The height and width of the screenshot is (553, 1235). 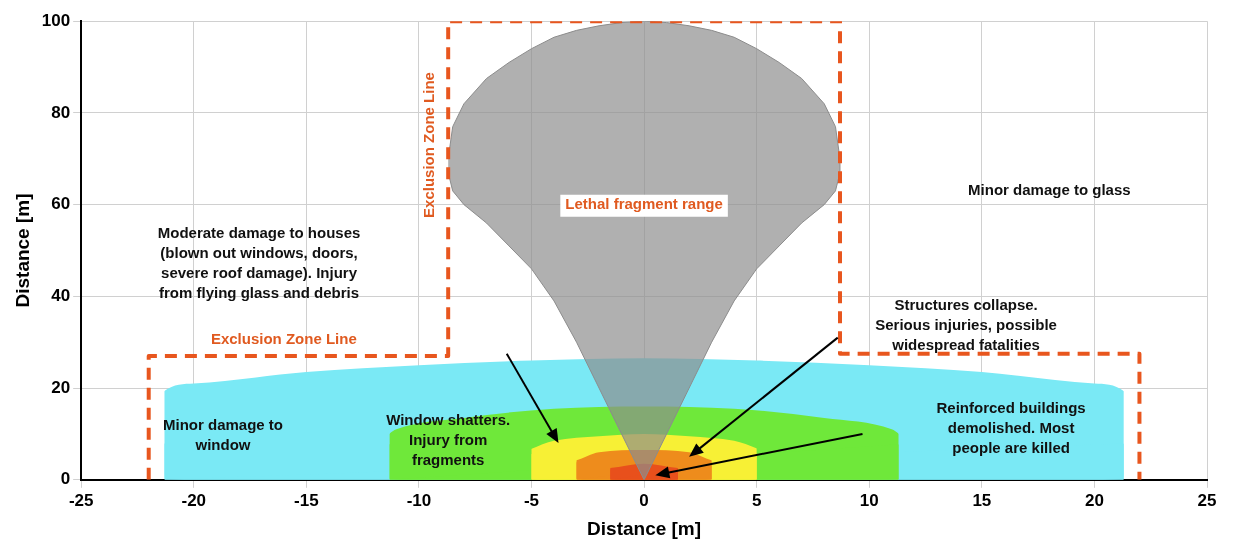 What do you see at coordinates (1011, 428) in the screenshot?
I see `annotation: Reinforced buildings demolished. Most people are killed` at bounding box center [1011, 428].